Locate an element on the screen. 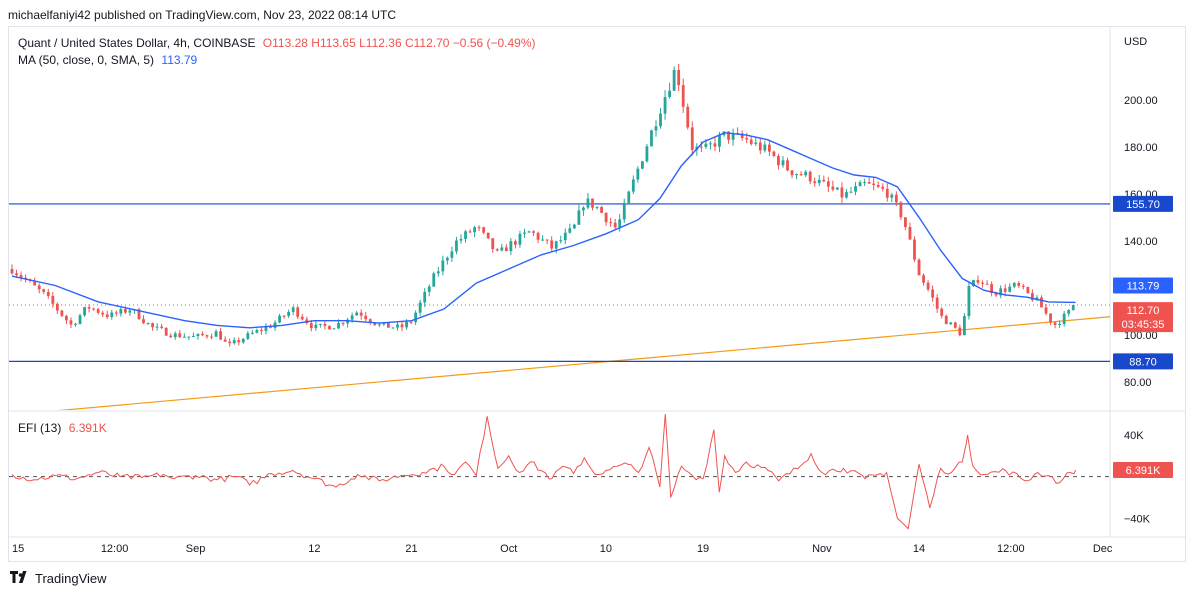 The height and width of the screenshot is (597, 1194). time-tick-label: 10 is located at coordinates (606, 549).